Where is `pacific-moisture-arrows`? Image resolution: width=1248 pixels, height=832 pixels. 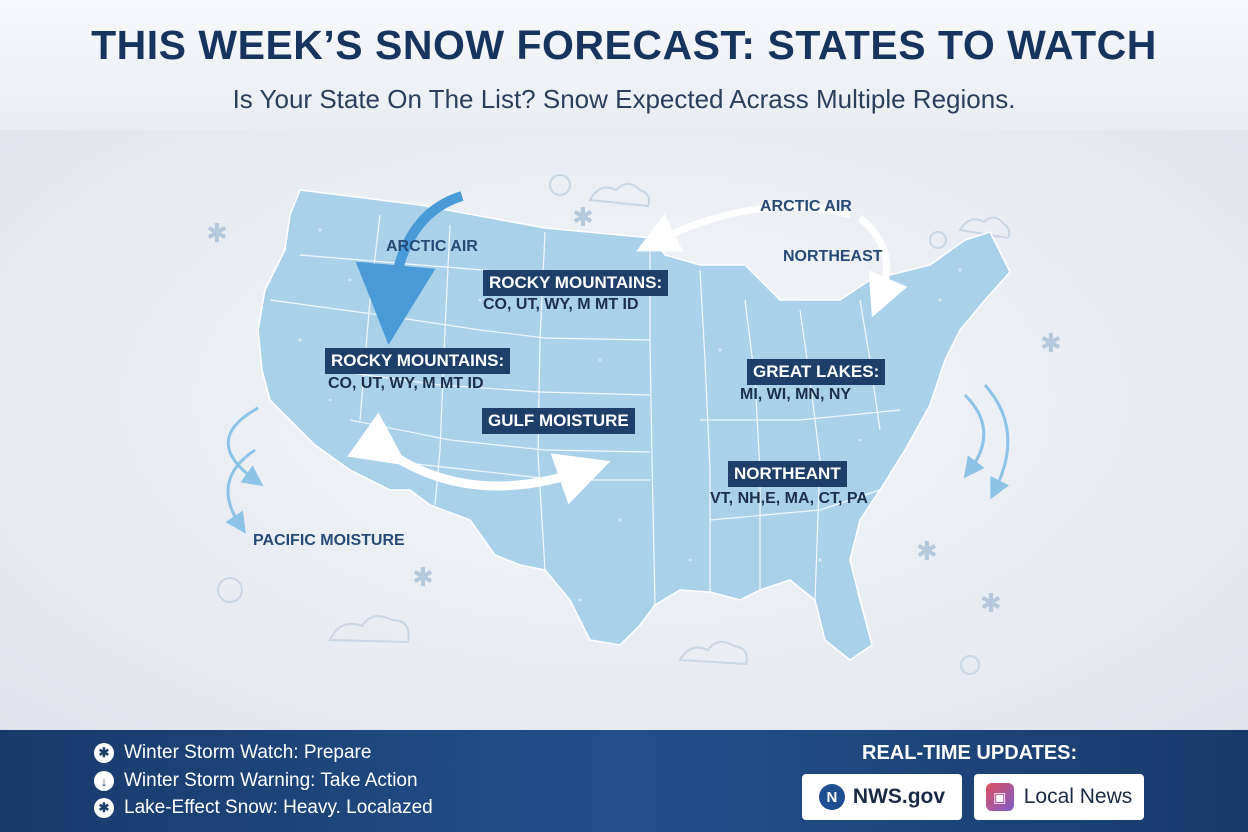 pacific-moisture-arrows is located at coordinates (244, 470).